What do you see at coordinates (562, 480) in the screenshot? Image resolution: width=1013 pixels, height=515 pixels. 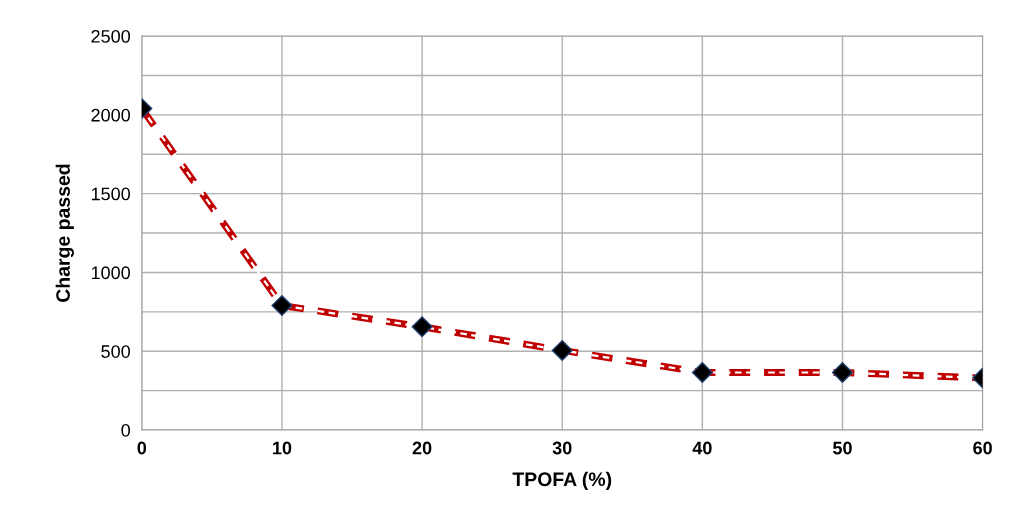 I see `x-axis-title: TPOFA (%)` at bounding box center [562, 480].